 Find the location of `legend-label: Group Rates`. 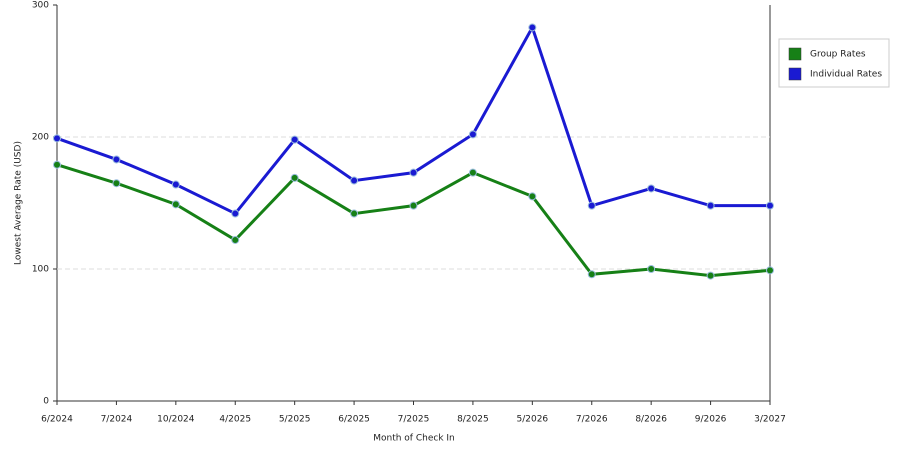

legend-label: Group Rates is located at coordinates (838, 55).